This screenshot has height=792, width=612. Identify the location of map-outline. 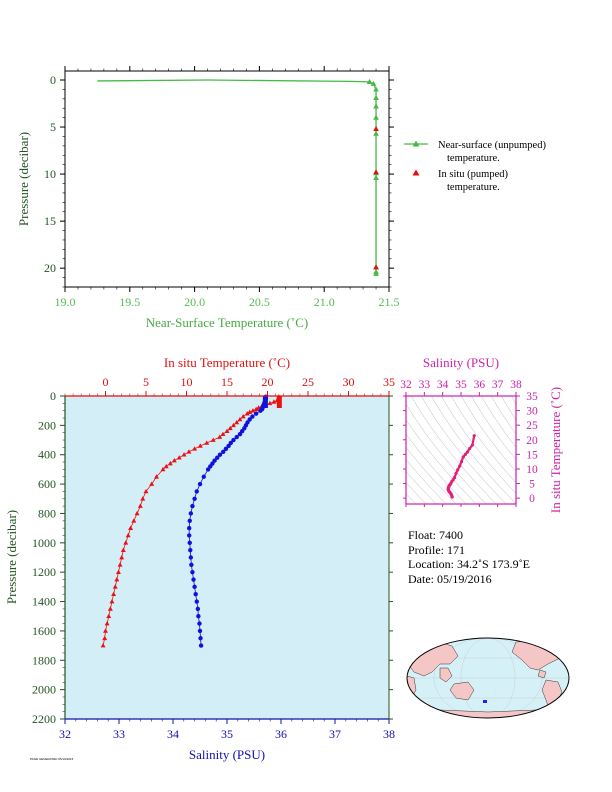
(488, 678).